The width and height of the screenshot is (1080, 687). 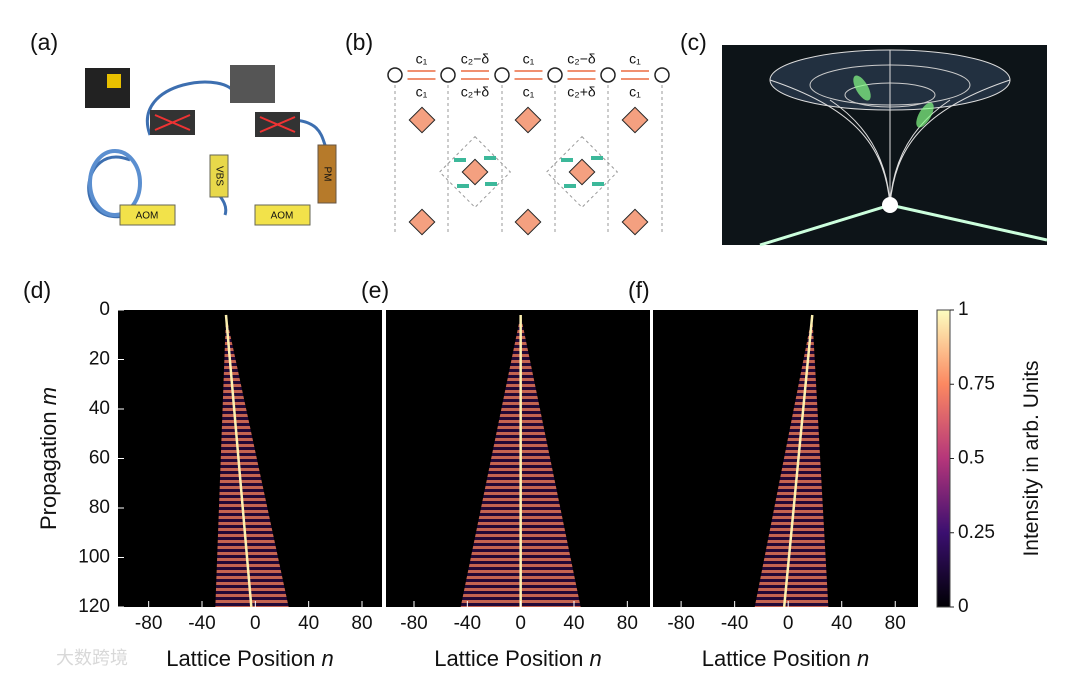 I want to click on colorbar-tick-label: 0, so click(x=963, y=606).